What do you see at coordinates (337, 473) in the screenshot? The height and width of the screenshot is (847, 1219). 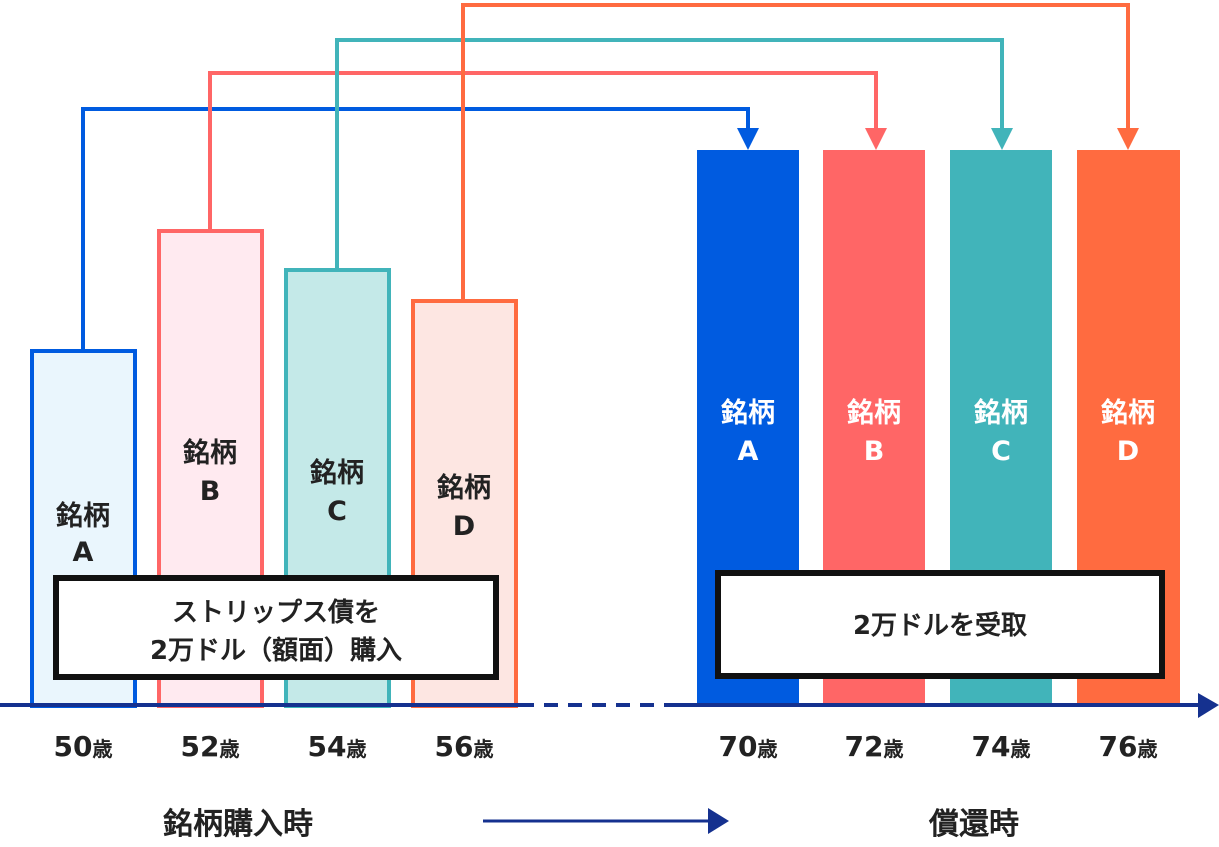 I see `purchase-label-c: 銘柄` at bounding box center [337, 473].